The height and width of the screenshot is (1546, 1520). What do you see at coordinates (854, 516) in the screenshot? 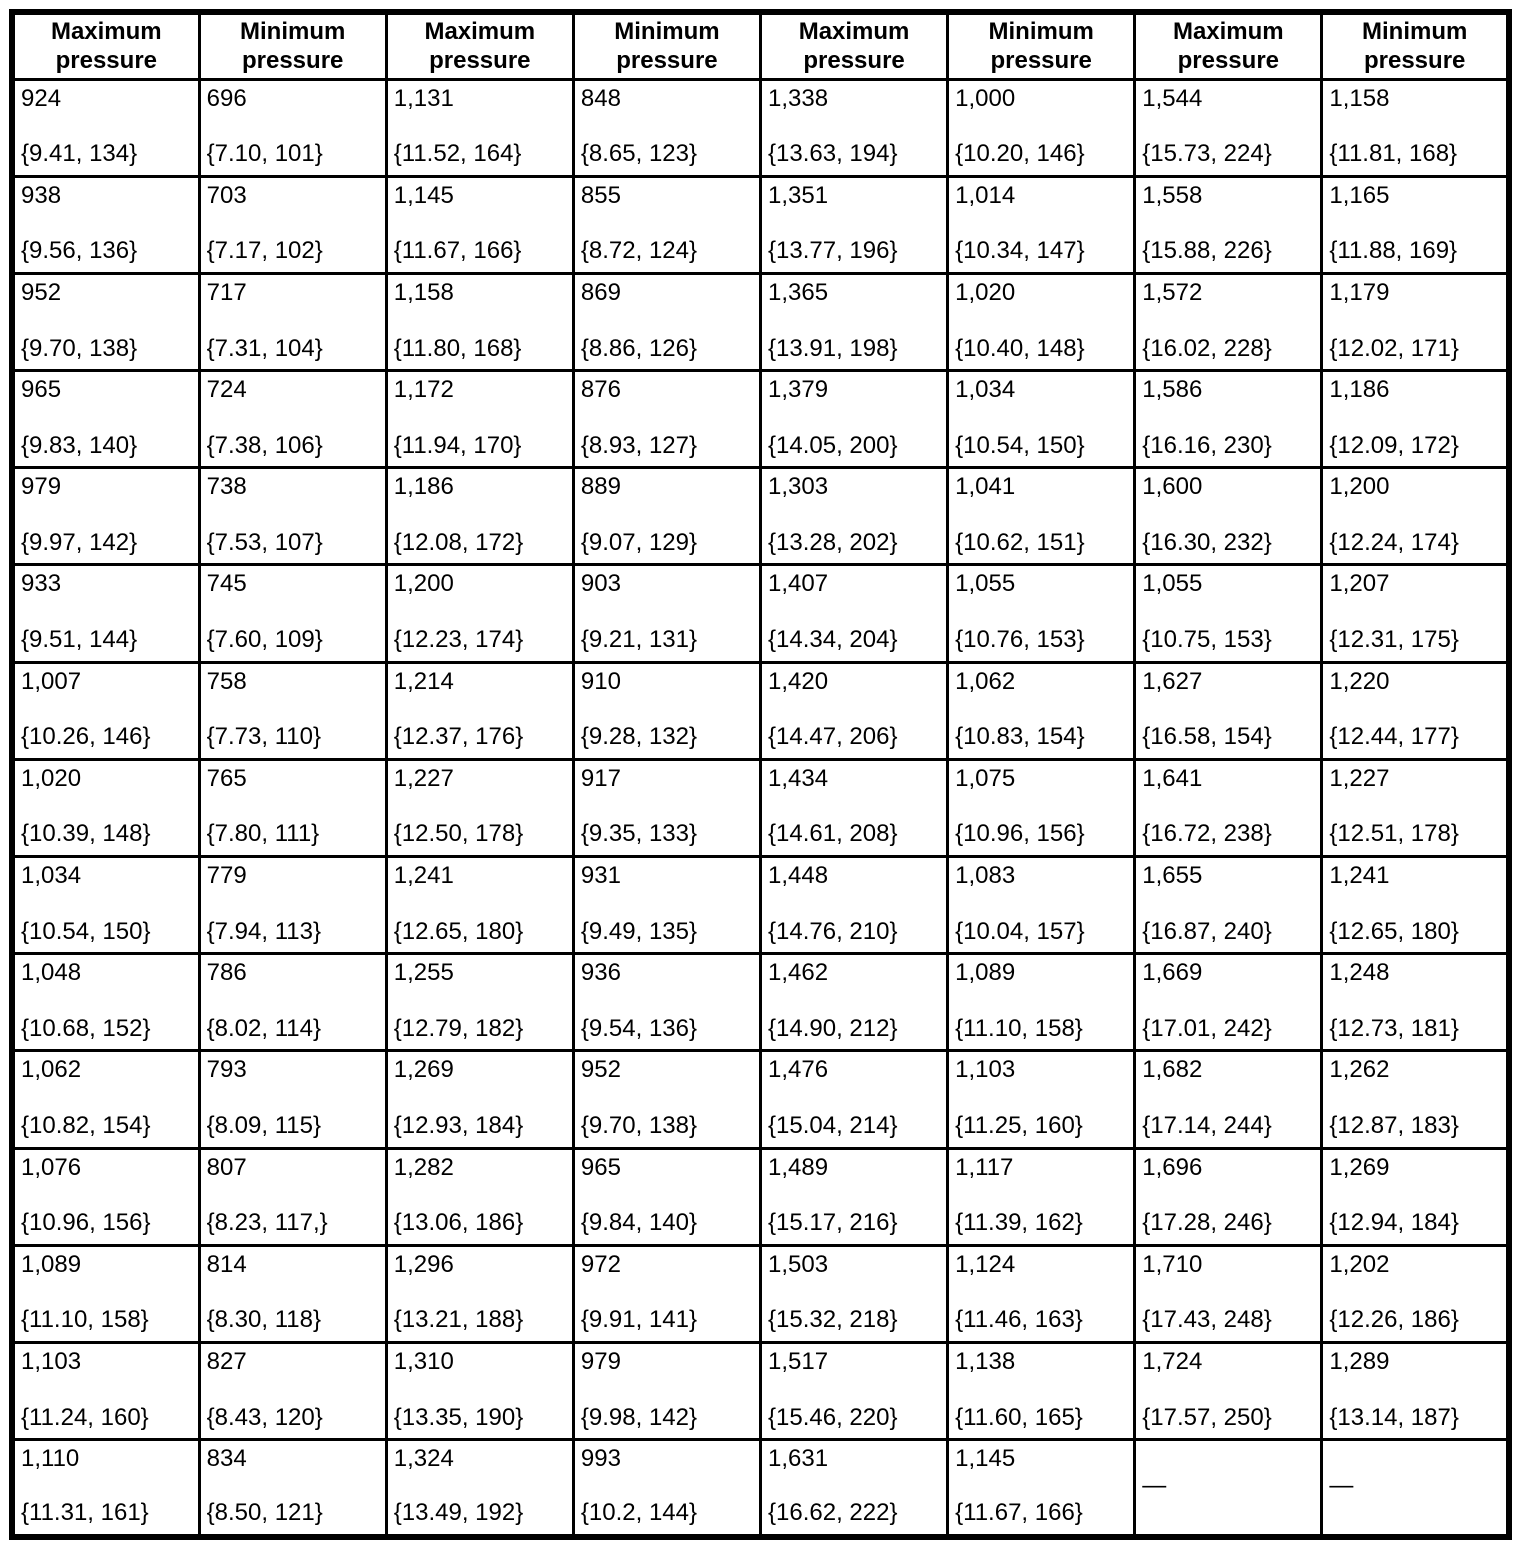
I see `table-cell: 1,303 {13.28, 202}` at bounding box center [854, 516].